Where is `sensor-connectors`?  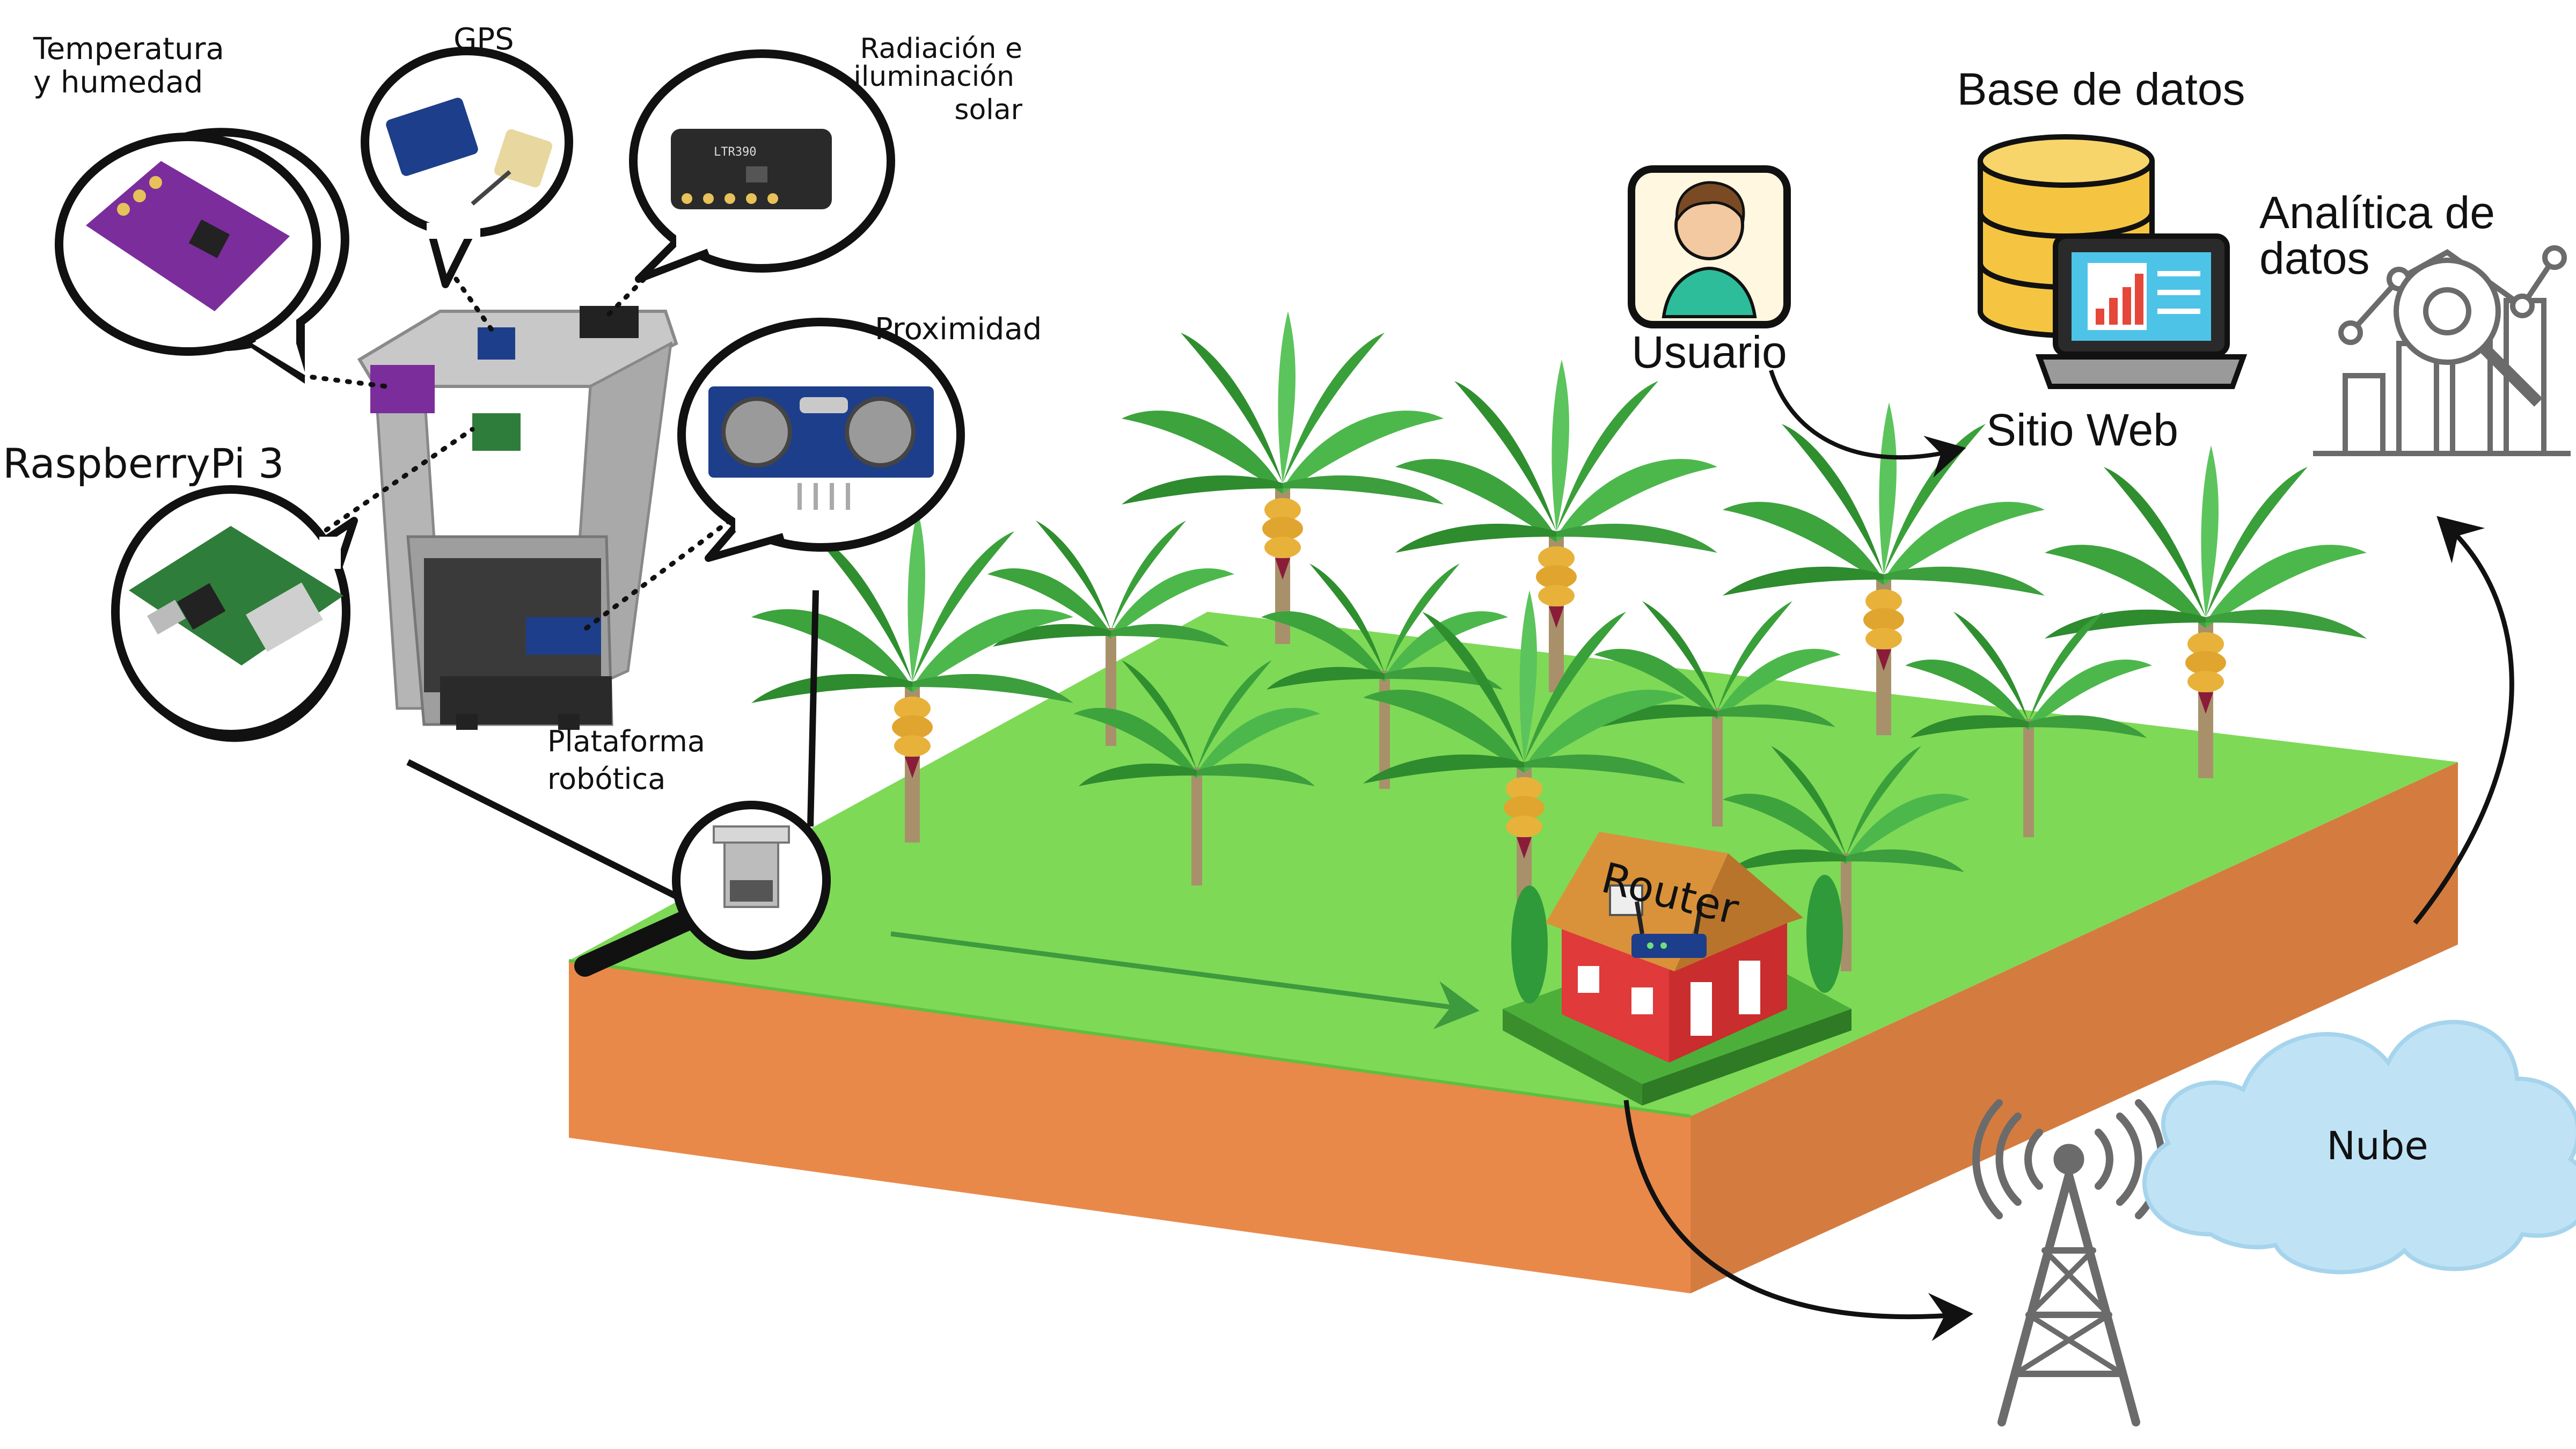
sensor-connectors is located at coordinates (515, 456).